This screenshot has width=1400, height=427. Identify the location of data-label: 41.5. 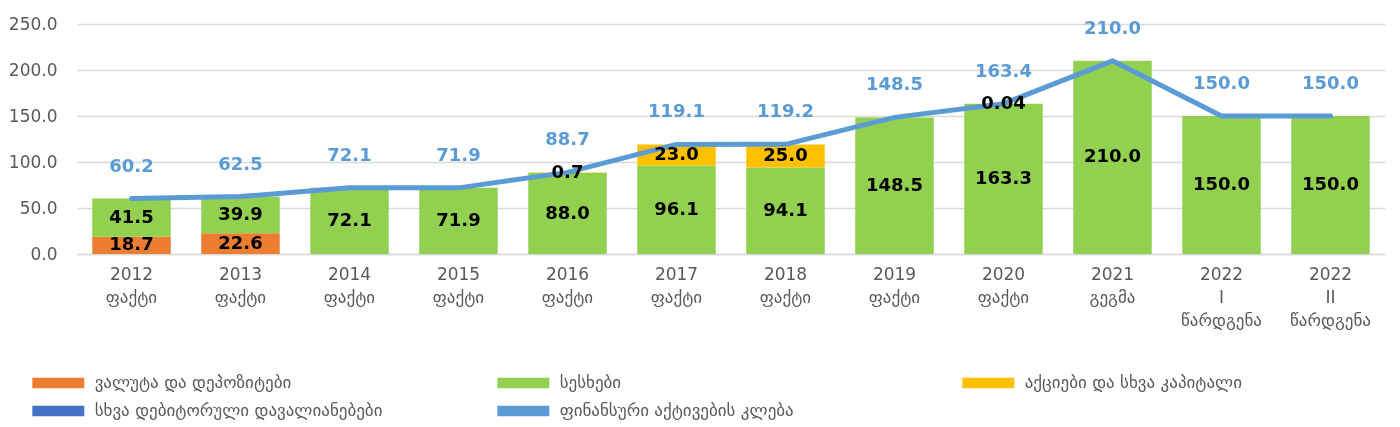
(131, 216).